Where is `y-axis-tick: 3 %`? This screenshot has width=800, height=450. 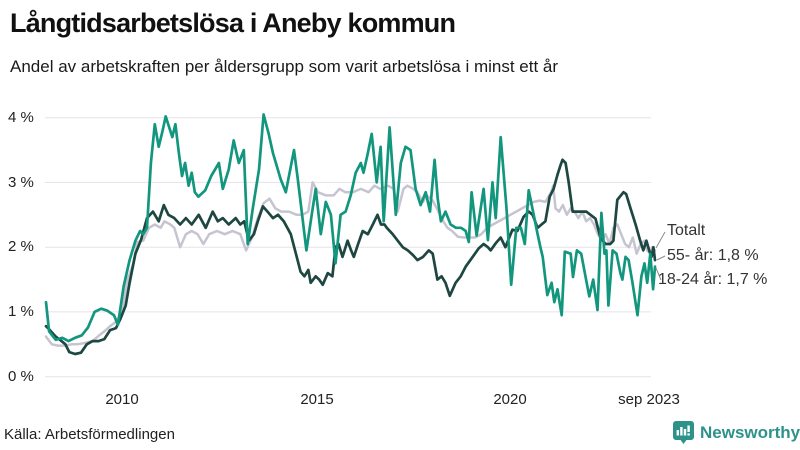 y-axis-tick: 3 % is located at coordinates (21, 182).